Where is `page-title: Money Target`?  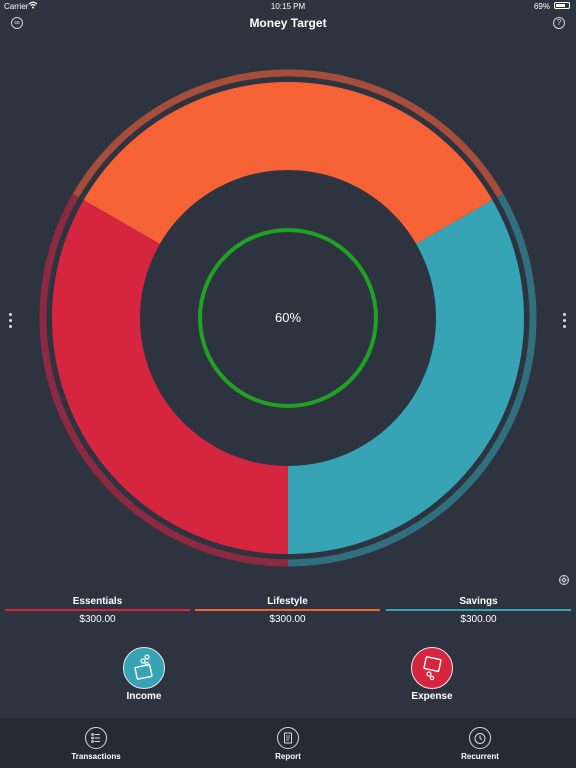 page-title: Money Target is located at coordinates (288, 23).